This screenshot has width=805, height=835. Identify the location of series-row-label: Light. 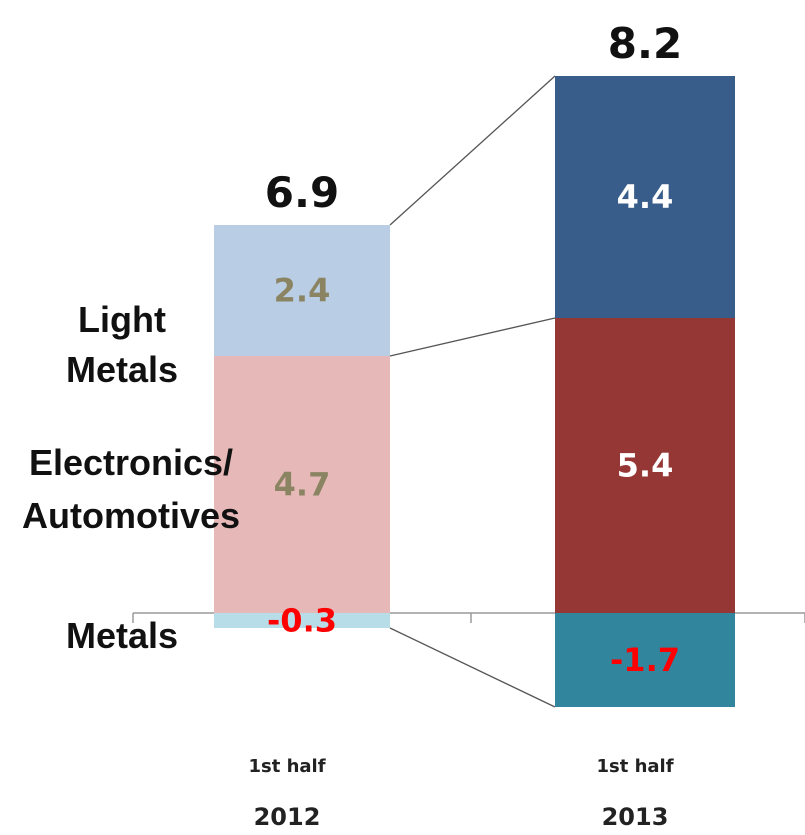
(122, 319).